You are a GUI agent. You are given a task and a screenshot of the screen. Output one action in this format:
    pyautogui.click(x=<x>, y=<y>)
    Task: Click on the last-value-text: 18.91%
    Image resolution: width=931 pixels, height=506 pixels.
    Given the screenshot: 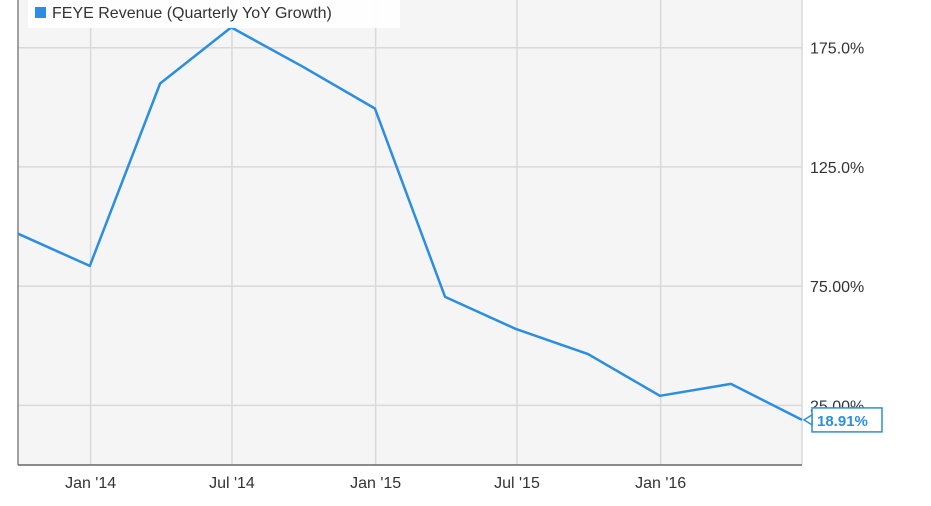 What is the action you would take?
    pyautogui.click(x=842, y=421)
    